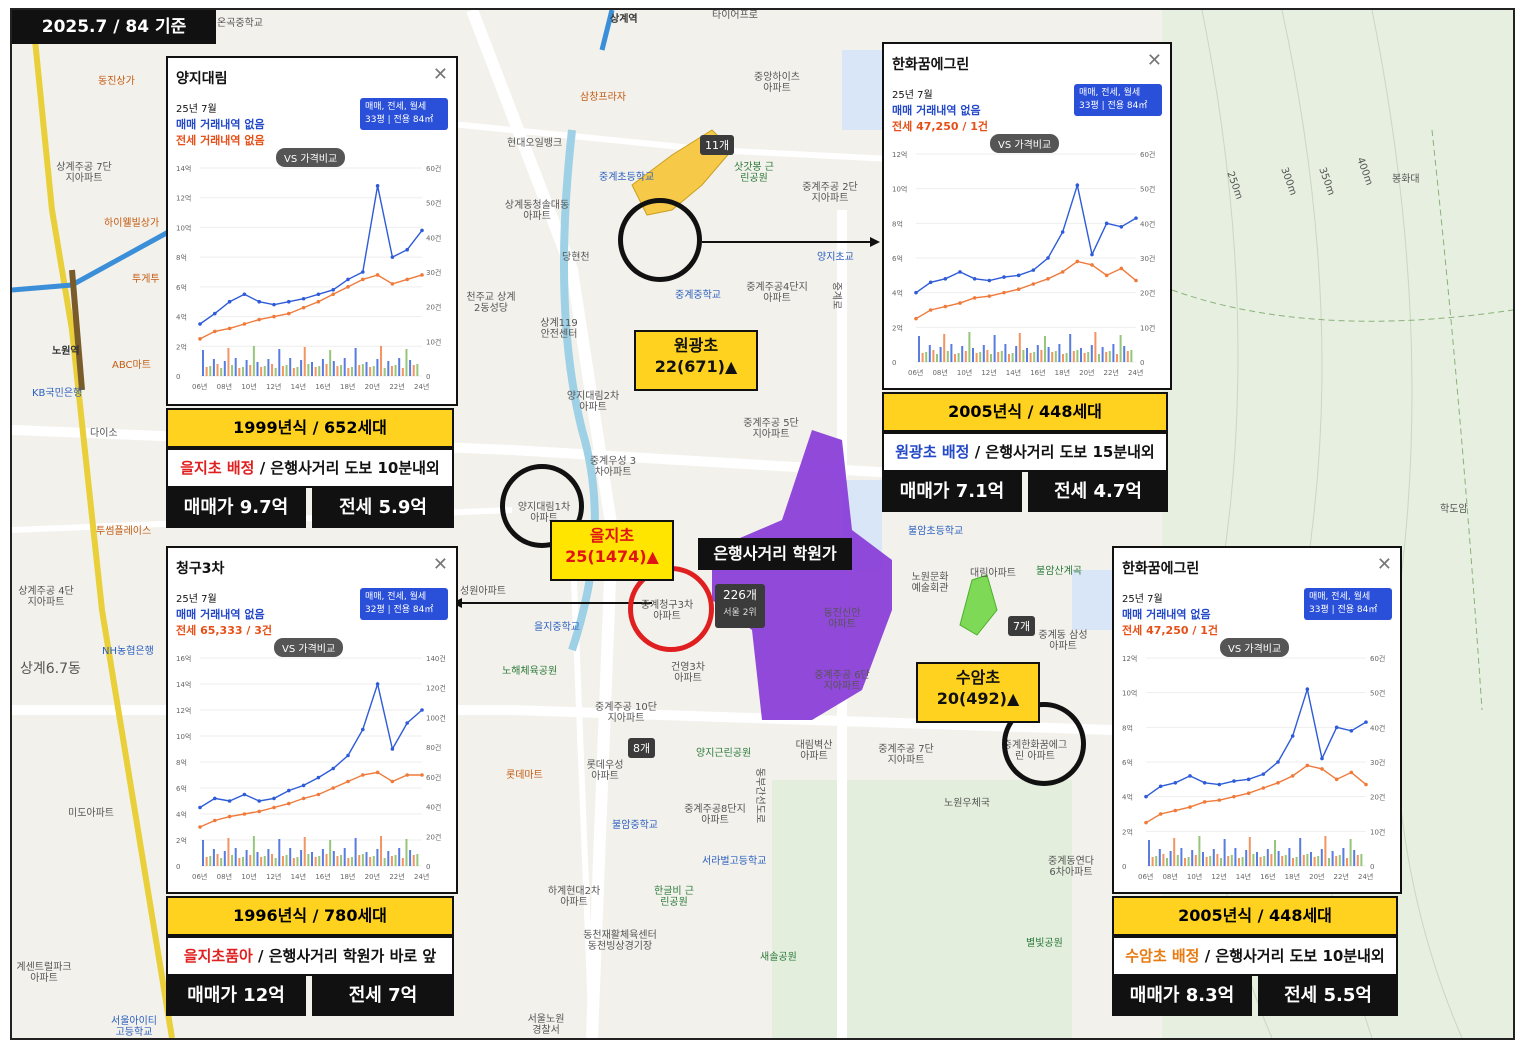 This screenshot has height=1046, width=1520. Describe the element at coordinates (57, 393) in the screenshot. I see `map-label: KB국민은행` at that location.